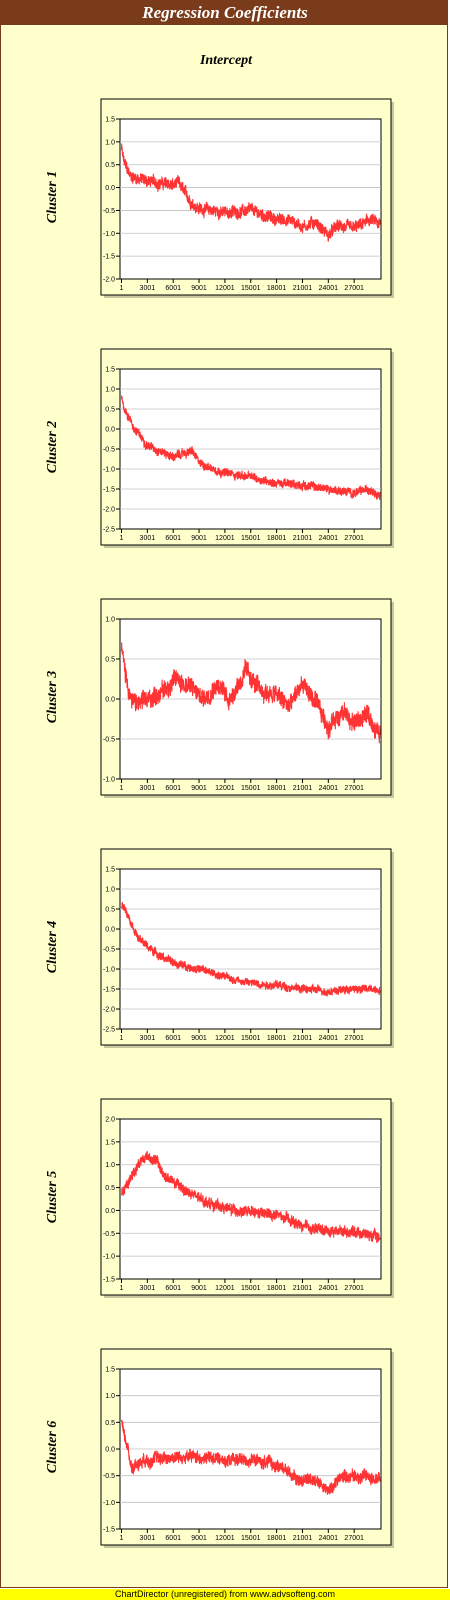  Describe the element at coordinates (110, 1120) in the screenshot. I see `y-tick-label: 2.0` at that location.